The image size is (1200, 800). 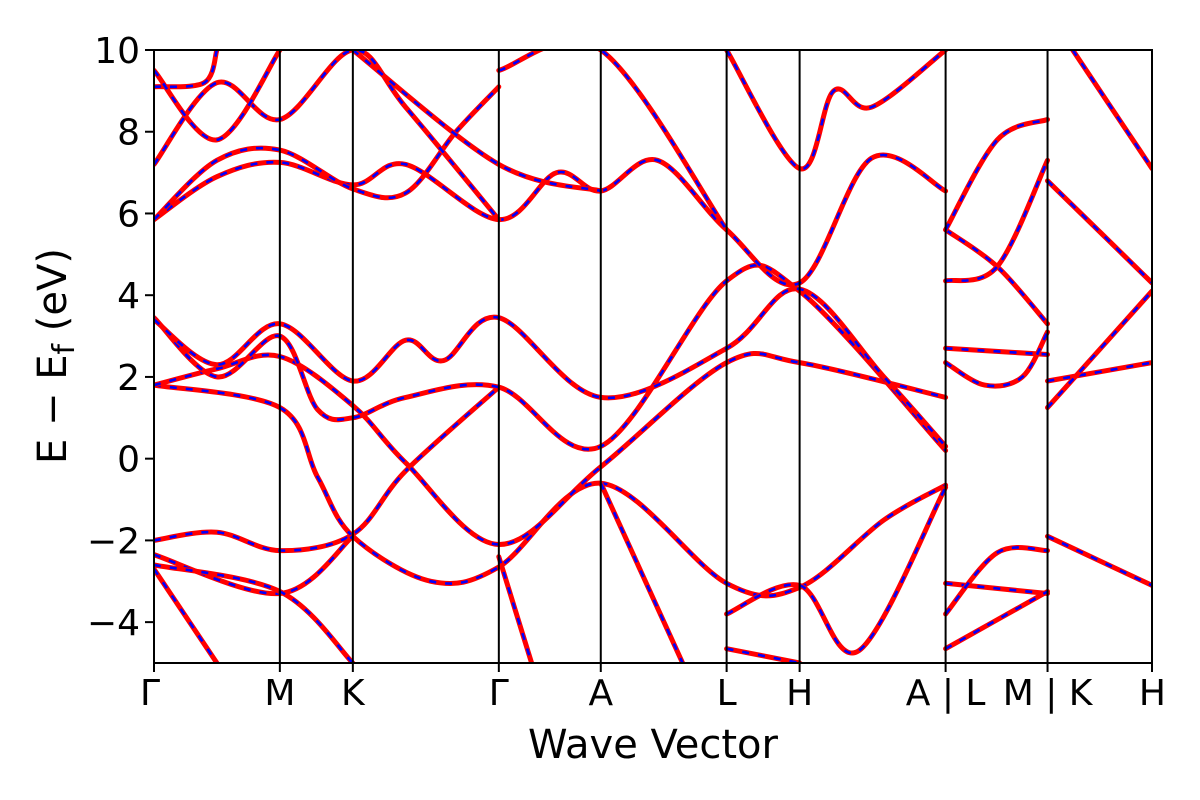 What do you see at coordinates (946, 693) in the screenshot?
I see `x-tick-label: A | L` at bounding box center [946, 693].